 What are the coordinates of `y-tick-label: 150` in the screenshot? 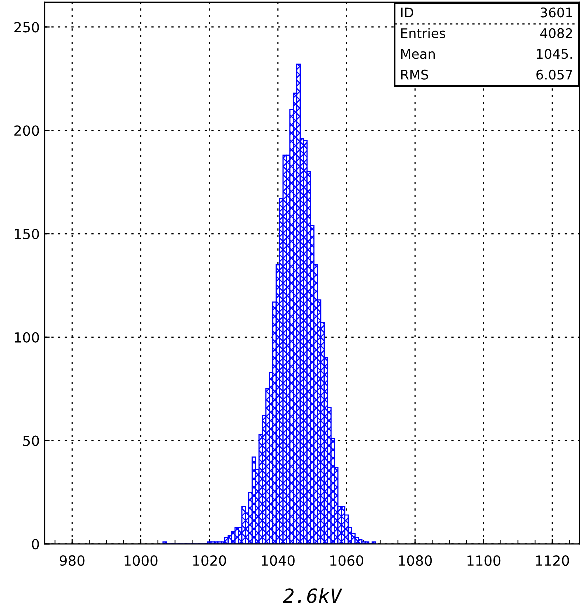 It's located at (27, 234).